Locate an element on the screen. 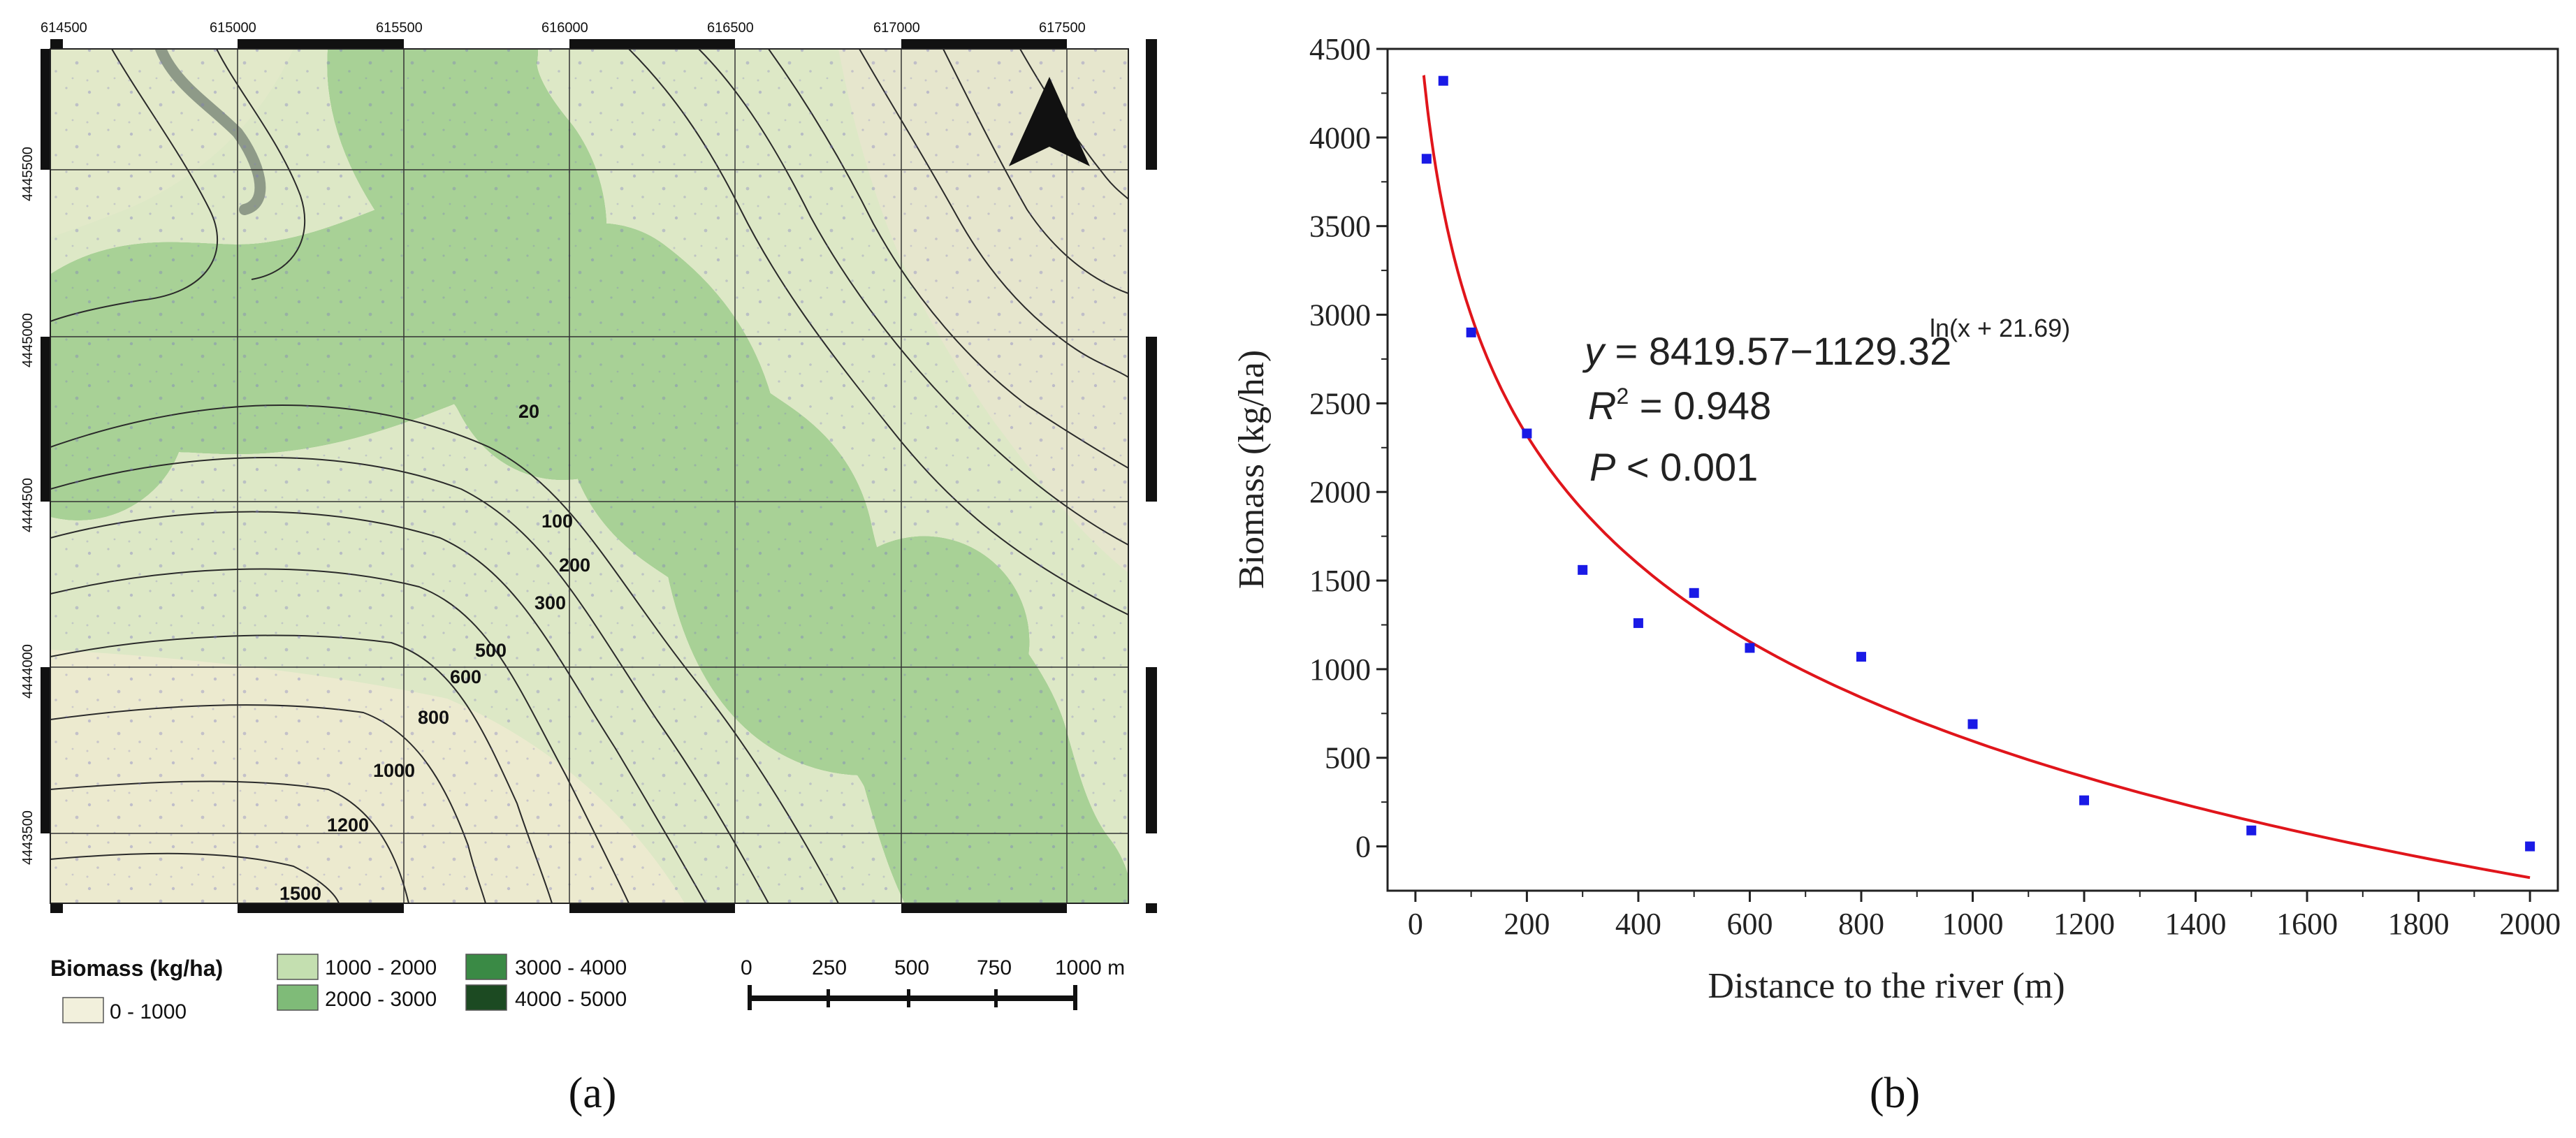 The height and width of the screenshot is (1138, 2576). grid-x-label: 616500 is located at coordinates (730, 28).